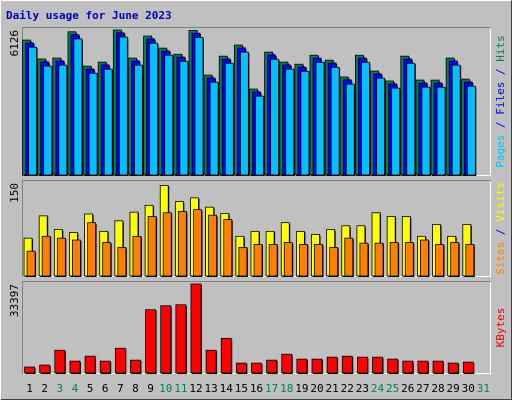  What do you see at coordinates (256, 388) in the screenshot?
I see `x-tick-label: 16` at bounding box center [256, 388].